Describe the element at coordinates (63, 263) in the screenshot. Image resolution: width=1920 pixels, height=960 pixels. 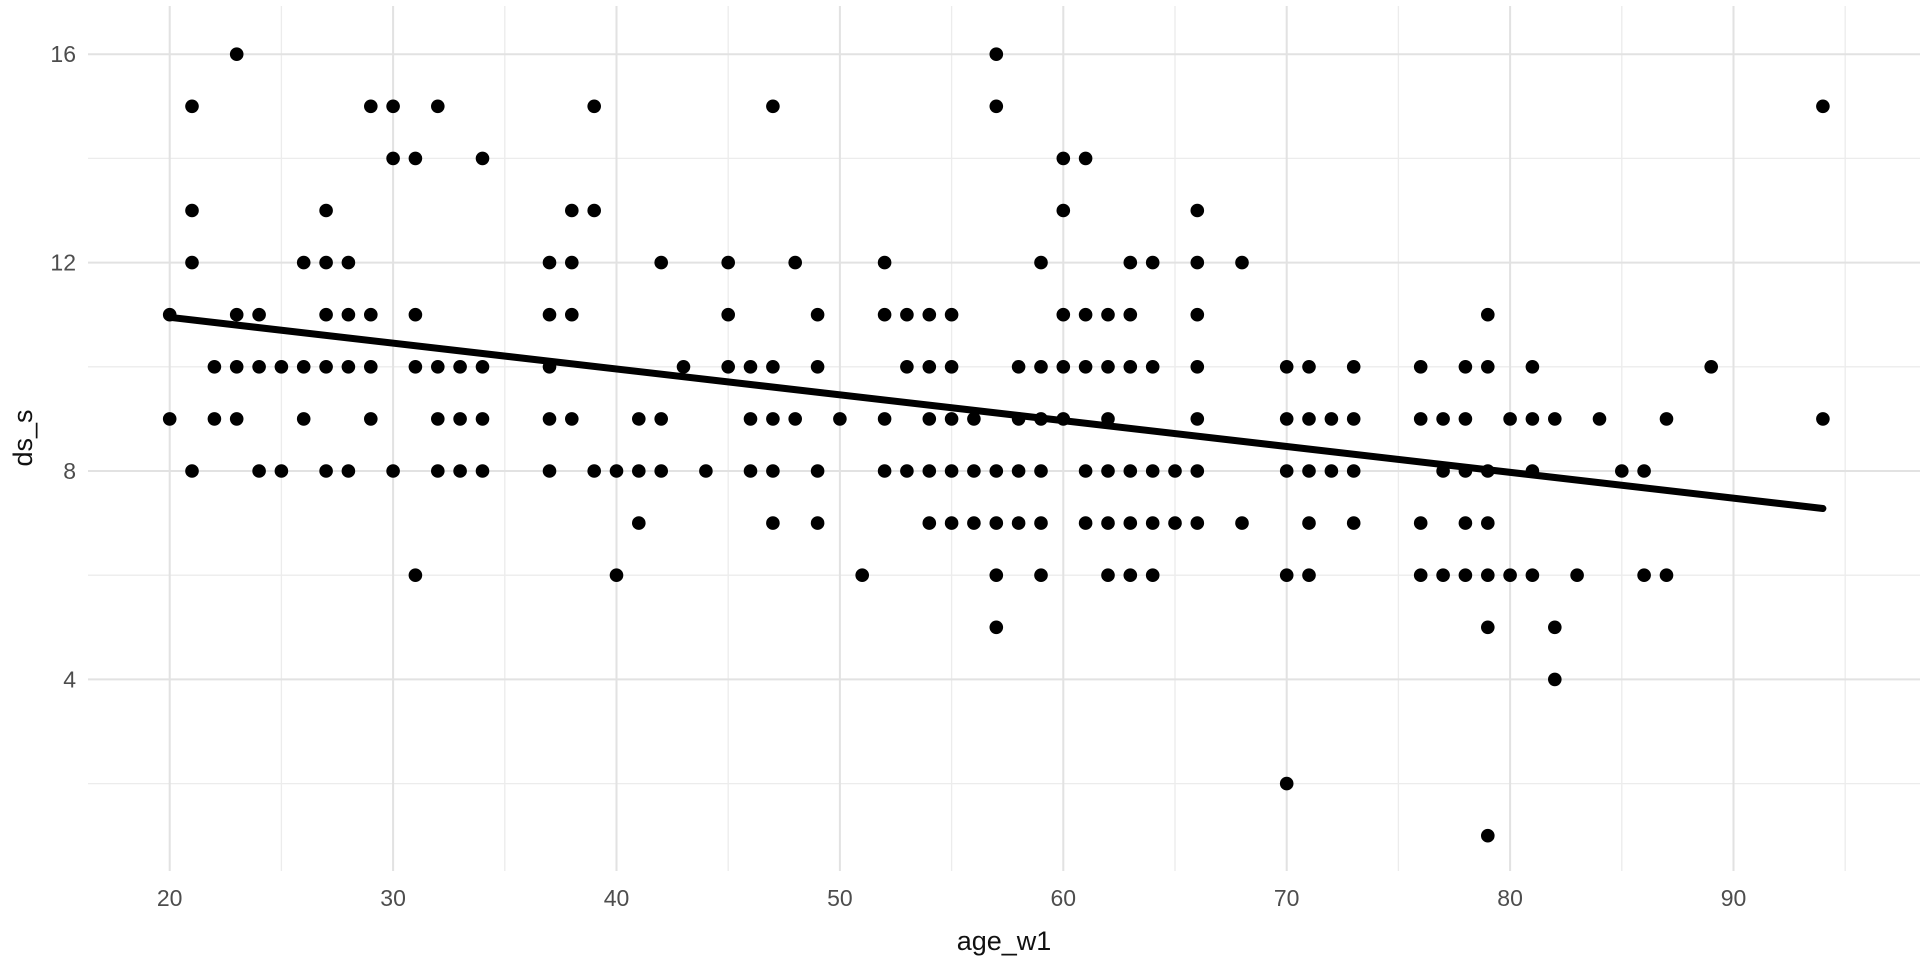
I see `y-tick-label: 12` at that location.